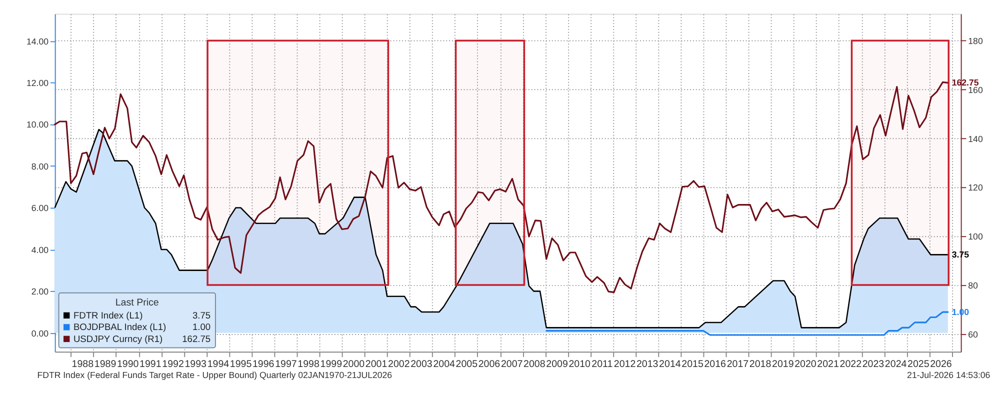 This screenshot has width=1000, height=396. I want to click on y2-tick-label: 60, so click(973, 334).